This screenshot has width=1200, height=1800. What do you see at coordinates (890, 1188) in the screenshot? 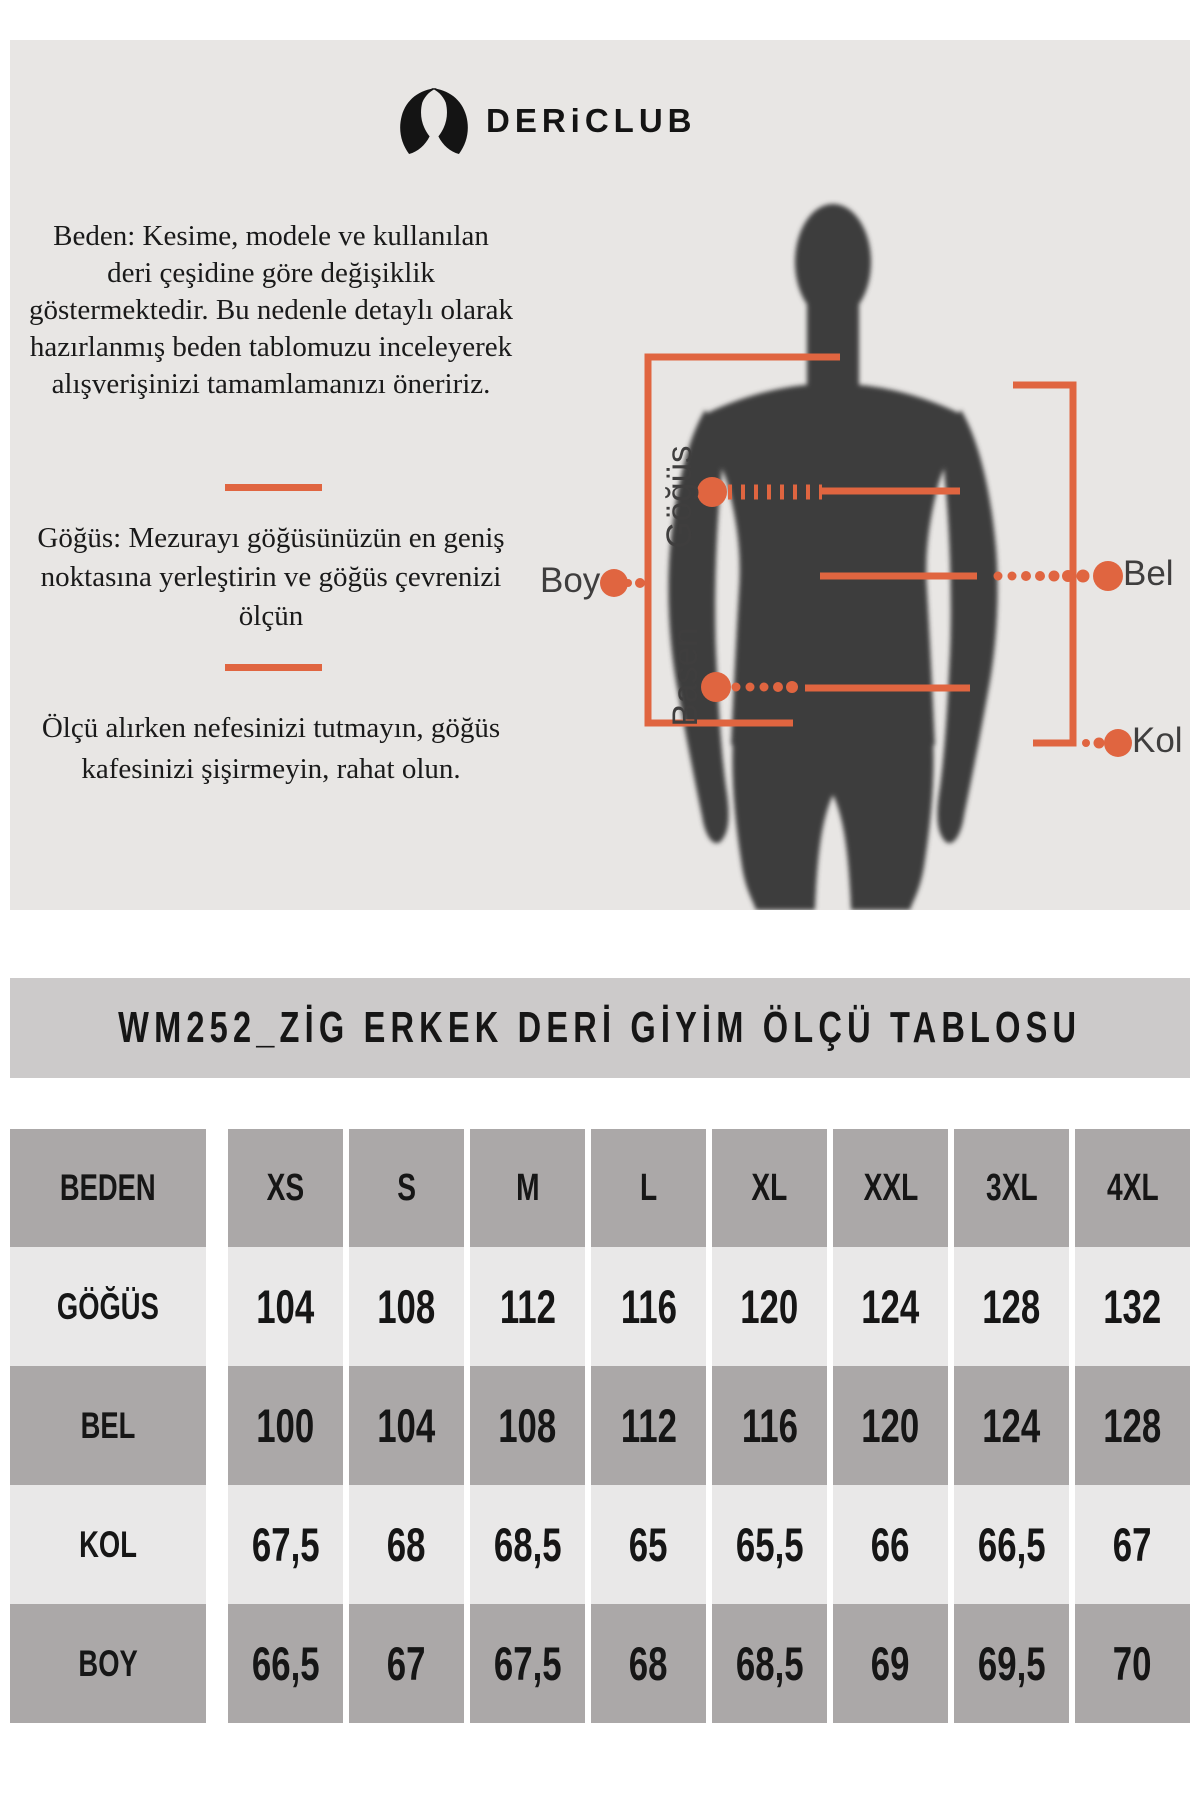
I see `header-cell: XXL` at bounding box center [890, 1188].